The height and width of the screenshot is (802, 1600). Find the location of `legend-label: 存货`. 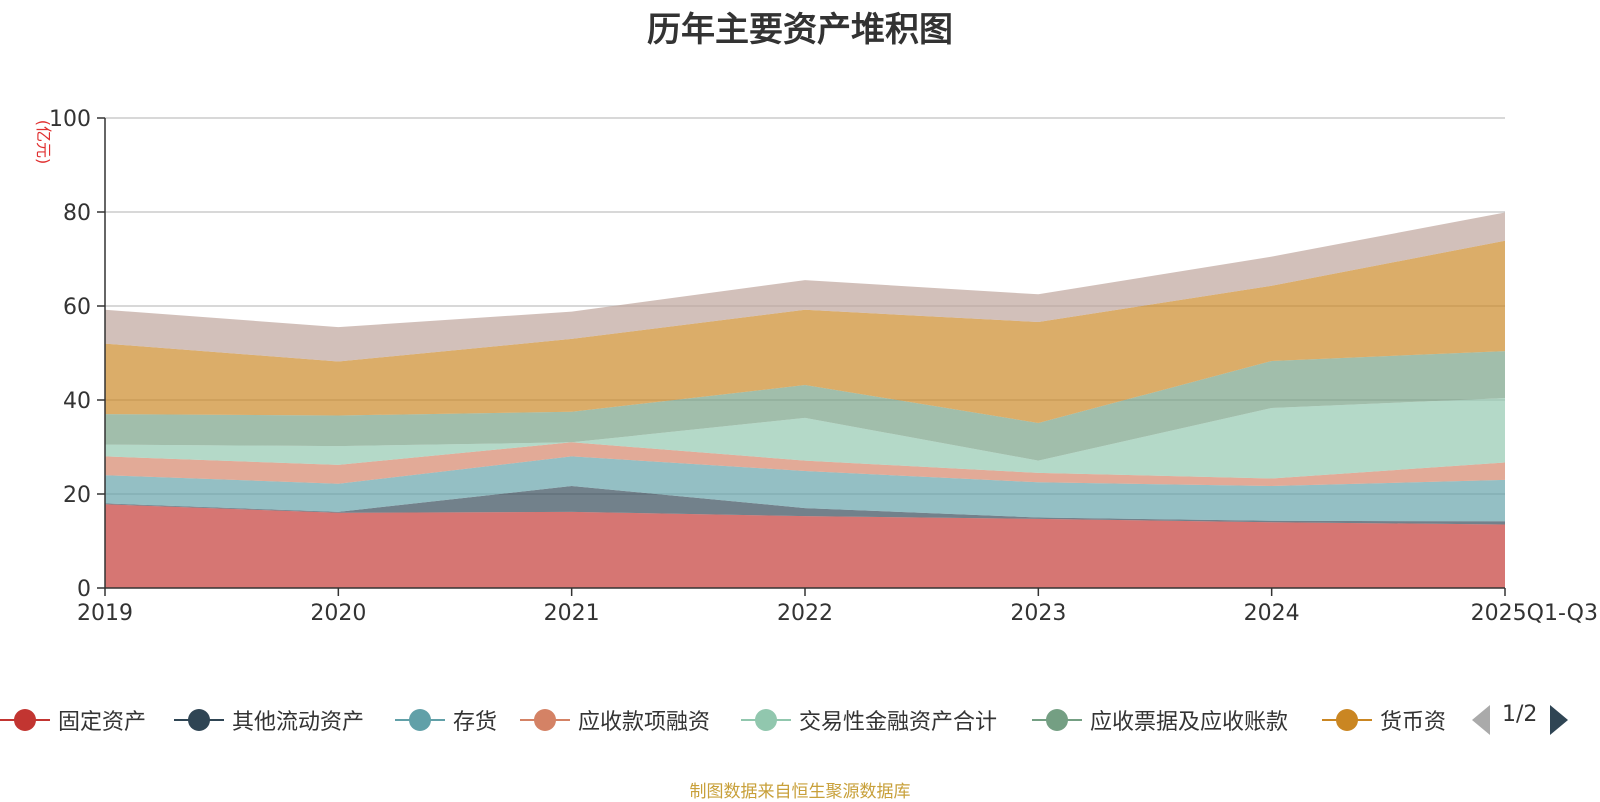

legend-label: 存货 is located at coordinates (475, 722).